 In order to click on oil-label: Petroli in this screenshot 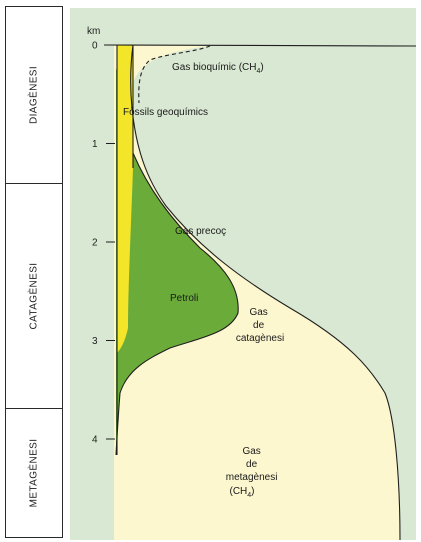, I will do `click(184, 298)`.